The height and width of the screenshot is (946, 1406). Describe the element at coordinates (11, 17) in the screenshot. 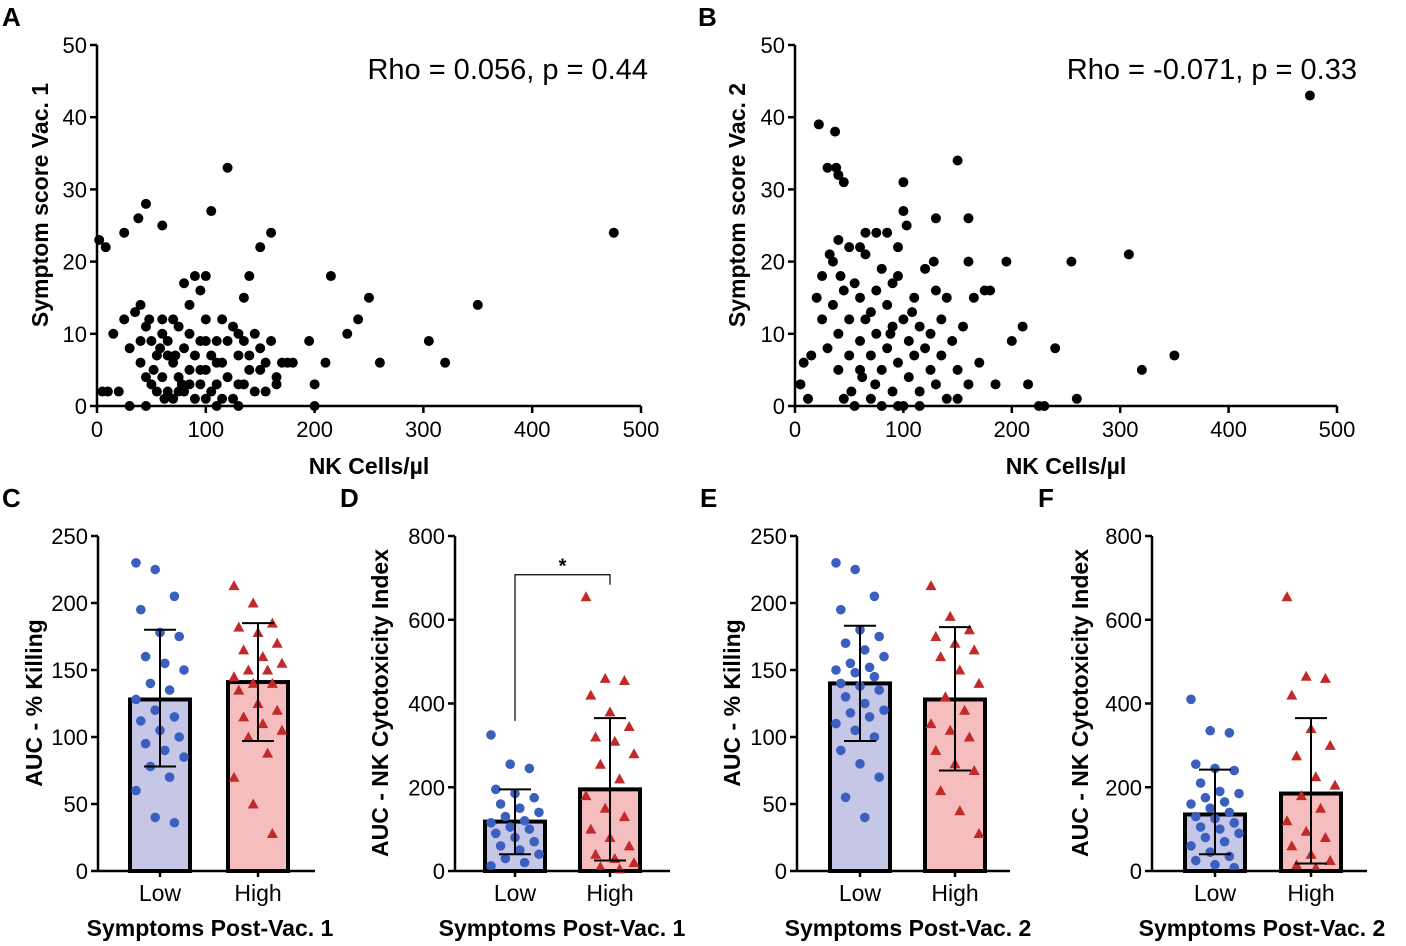

I see `panel-letter-a: A` at that location.